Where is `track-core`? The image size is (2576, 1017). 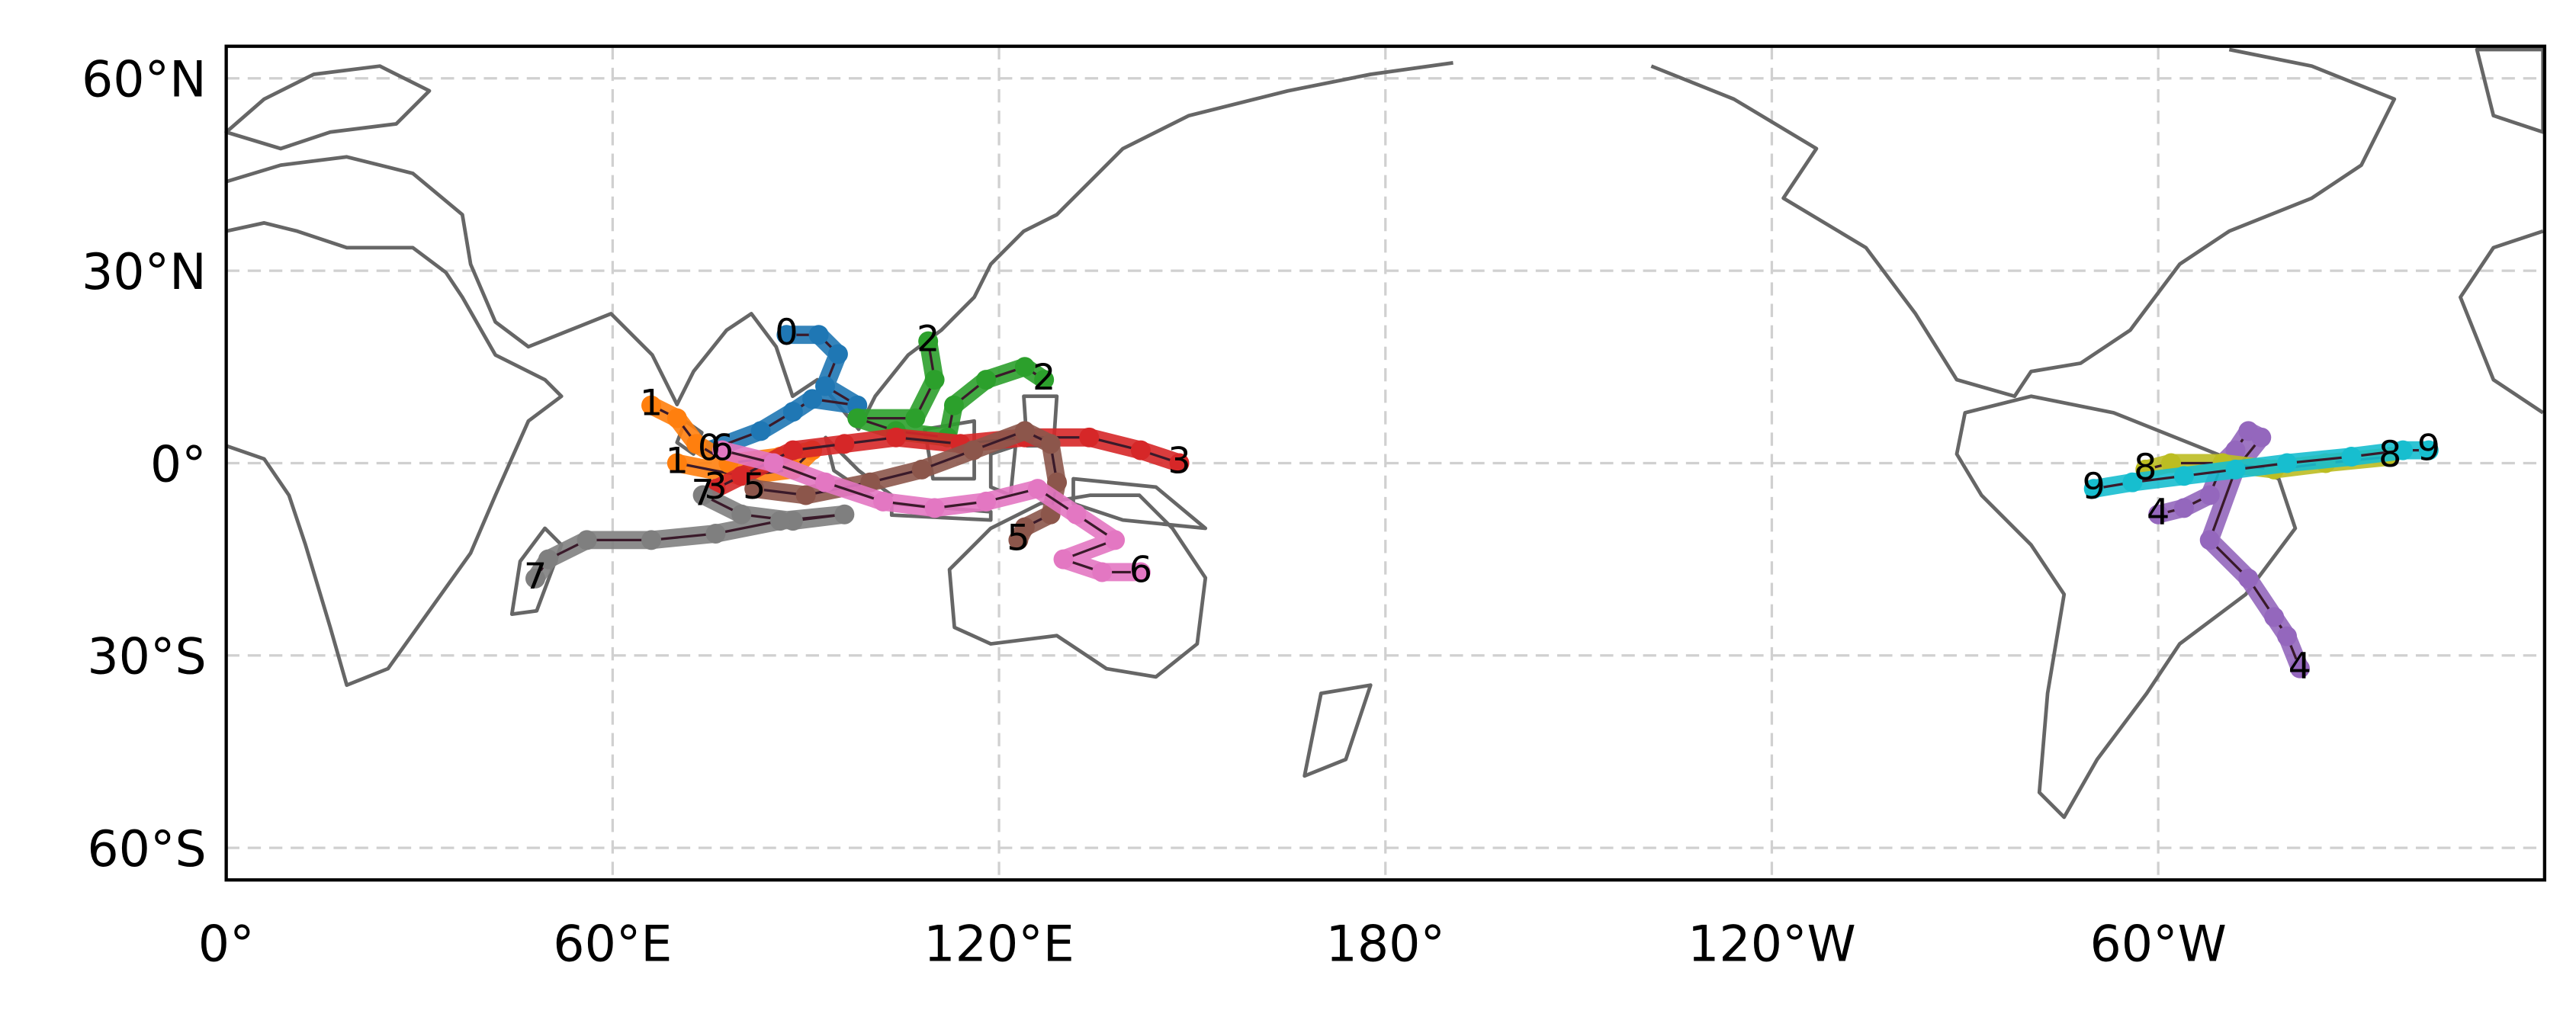 track-core is located at coordinates (689, 536).